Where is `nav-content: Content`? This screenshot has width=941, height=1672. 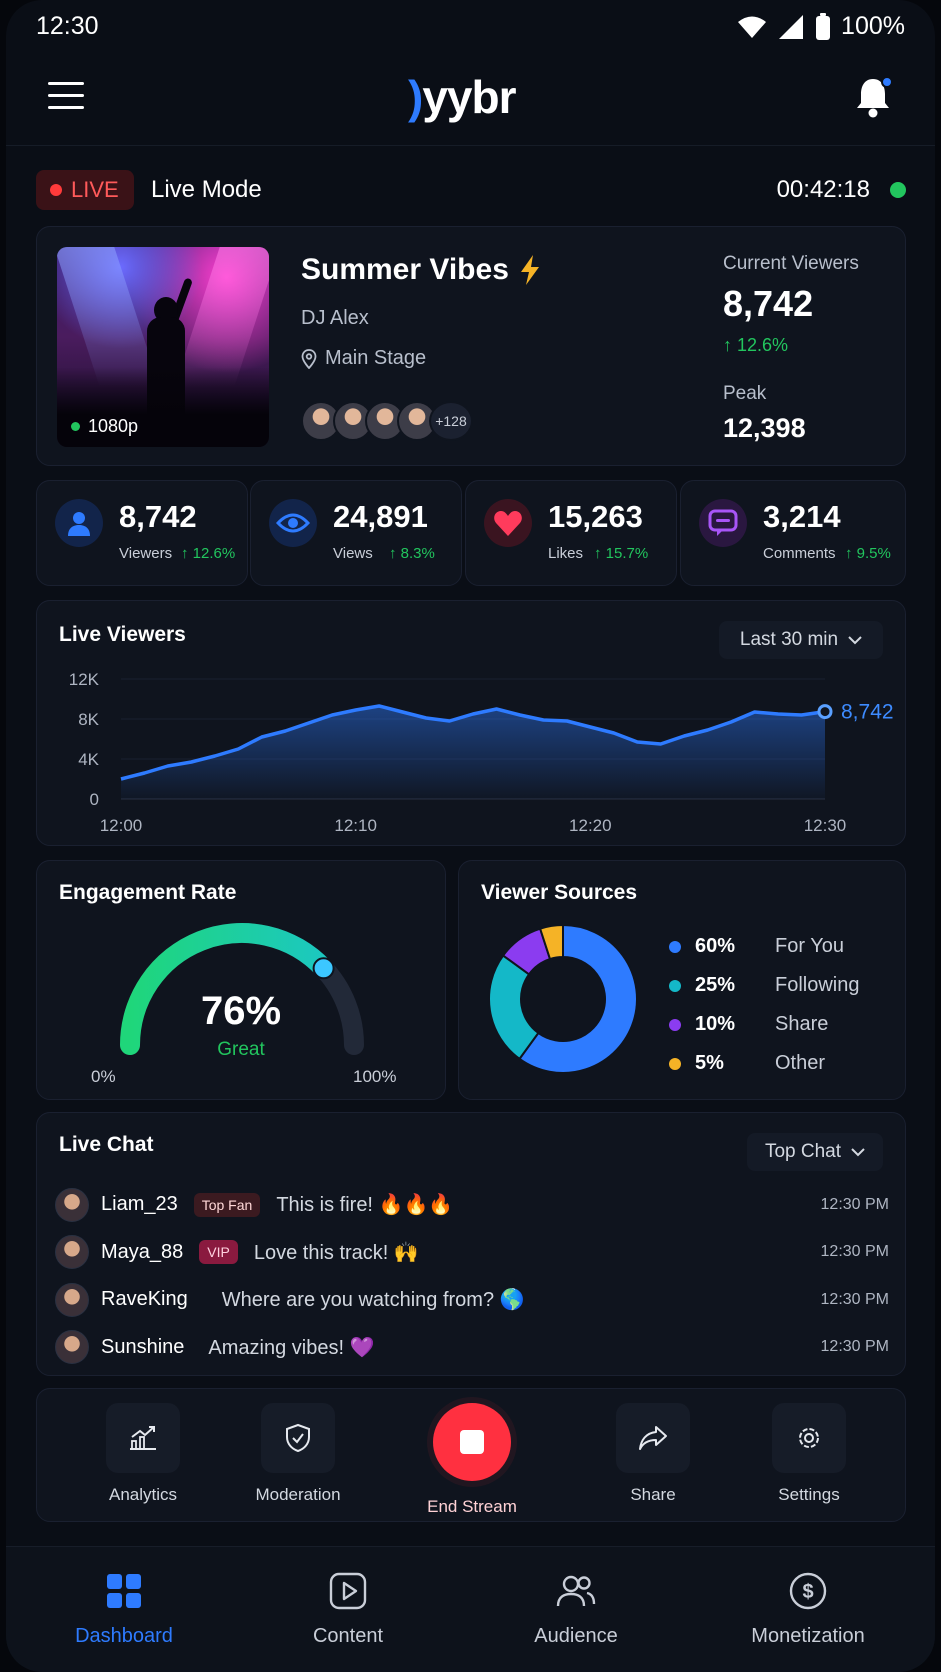
nav-content: Content is located at coordinates (348, 1608).